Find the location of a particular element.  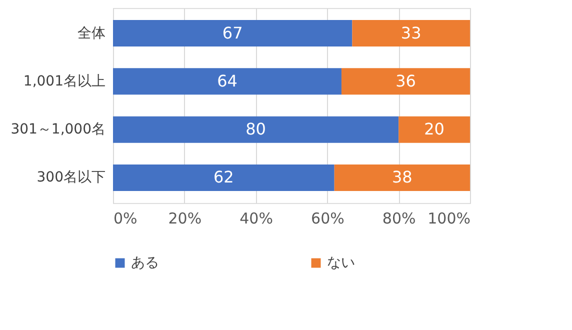

data-label: 80 is located at coordinates (256, 129).